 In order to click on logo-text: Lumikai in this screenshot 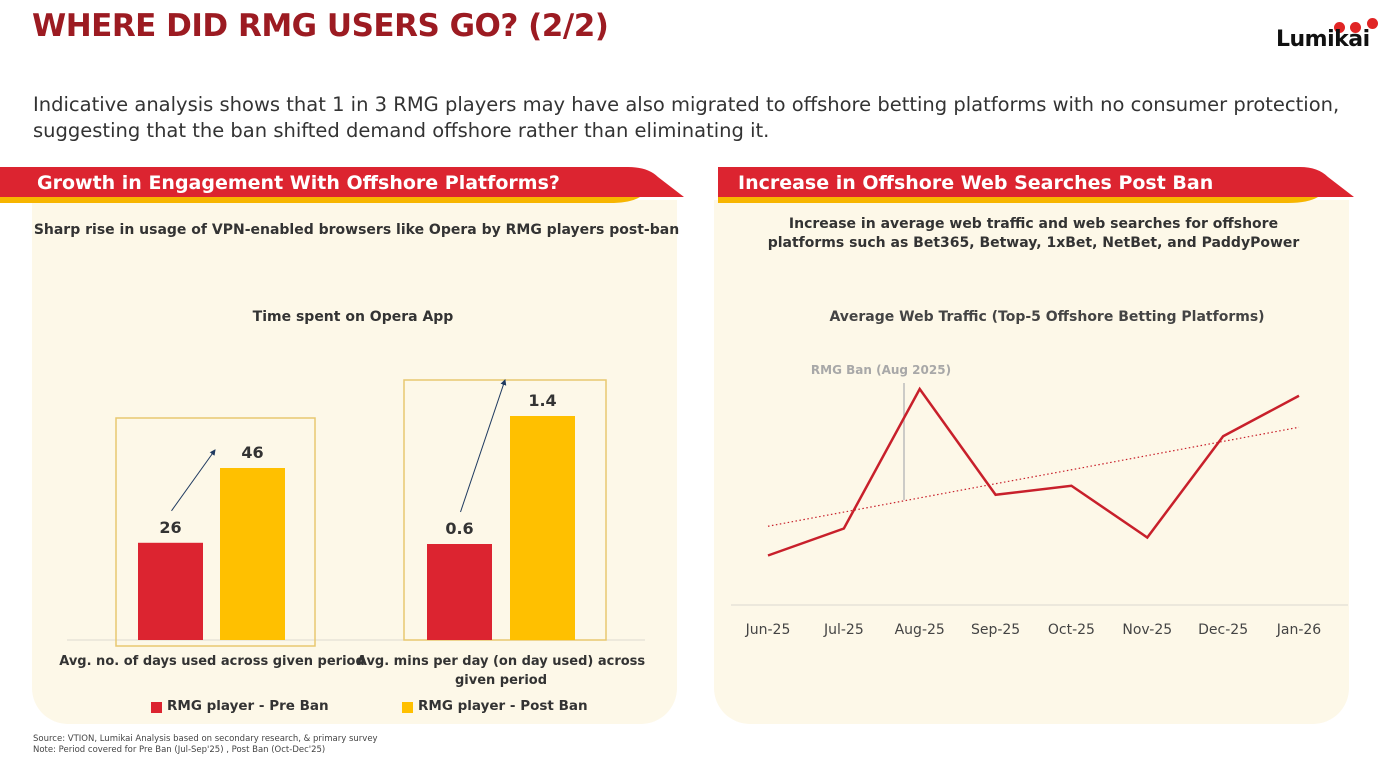, I will do `click(1323, 39)`.